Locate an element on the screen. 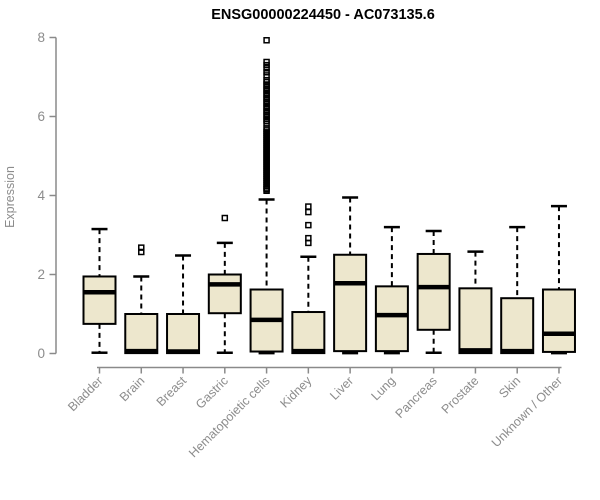 The width and height of the screenshot is (600, 500). x-tick-label-unknown-other: Unknown / Other is located at coordinates (527, 412).